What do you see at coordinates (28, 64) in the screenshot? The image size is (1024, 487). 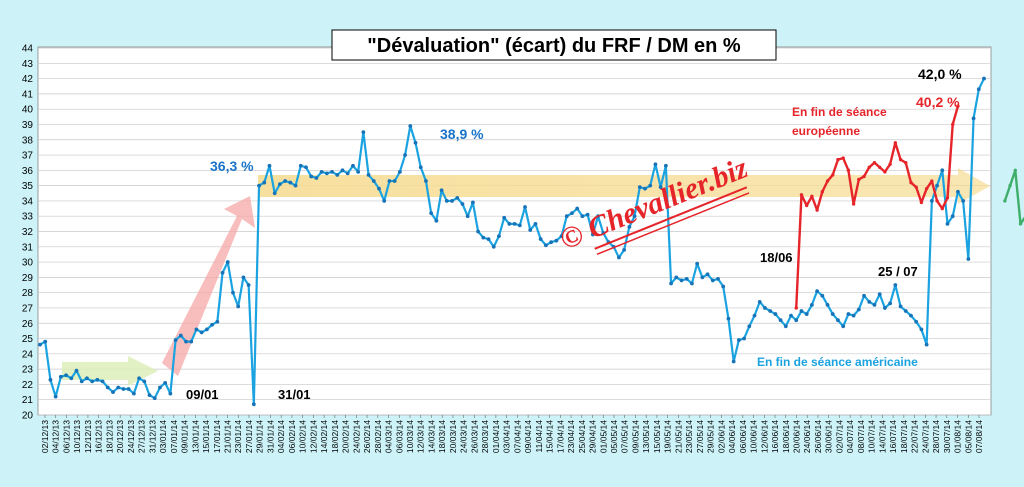 I see `y-tick-label: 43` at bounding box center [28, 64].